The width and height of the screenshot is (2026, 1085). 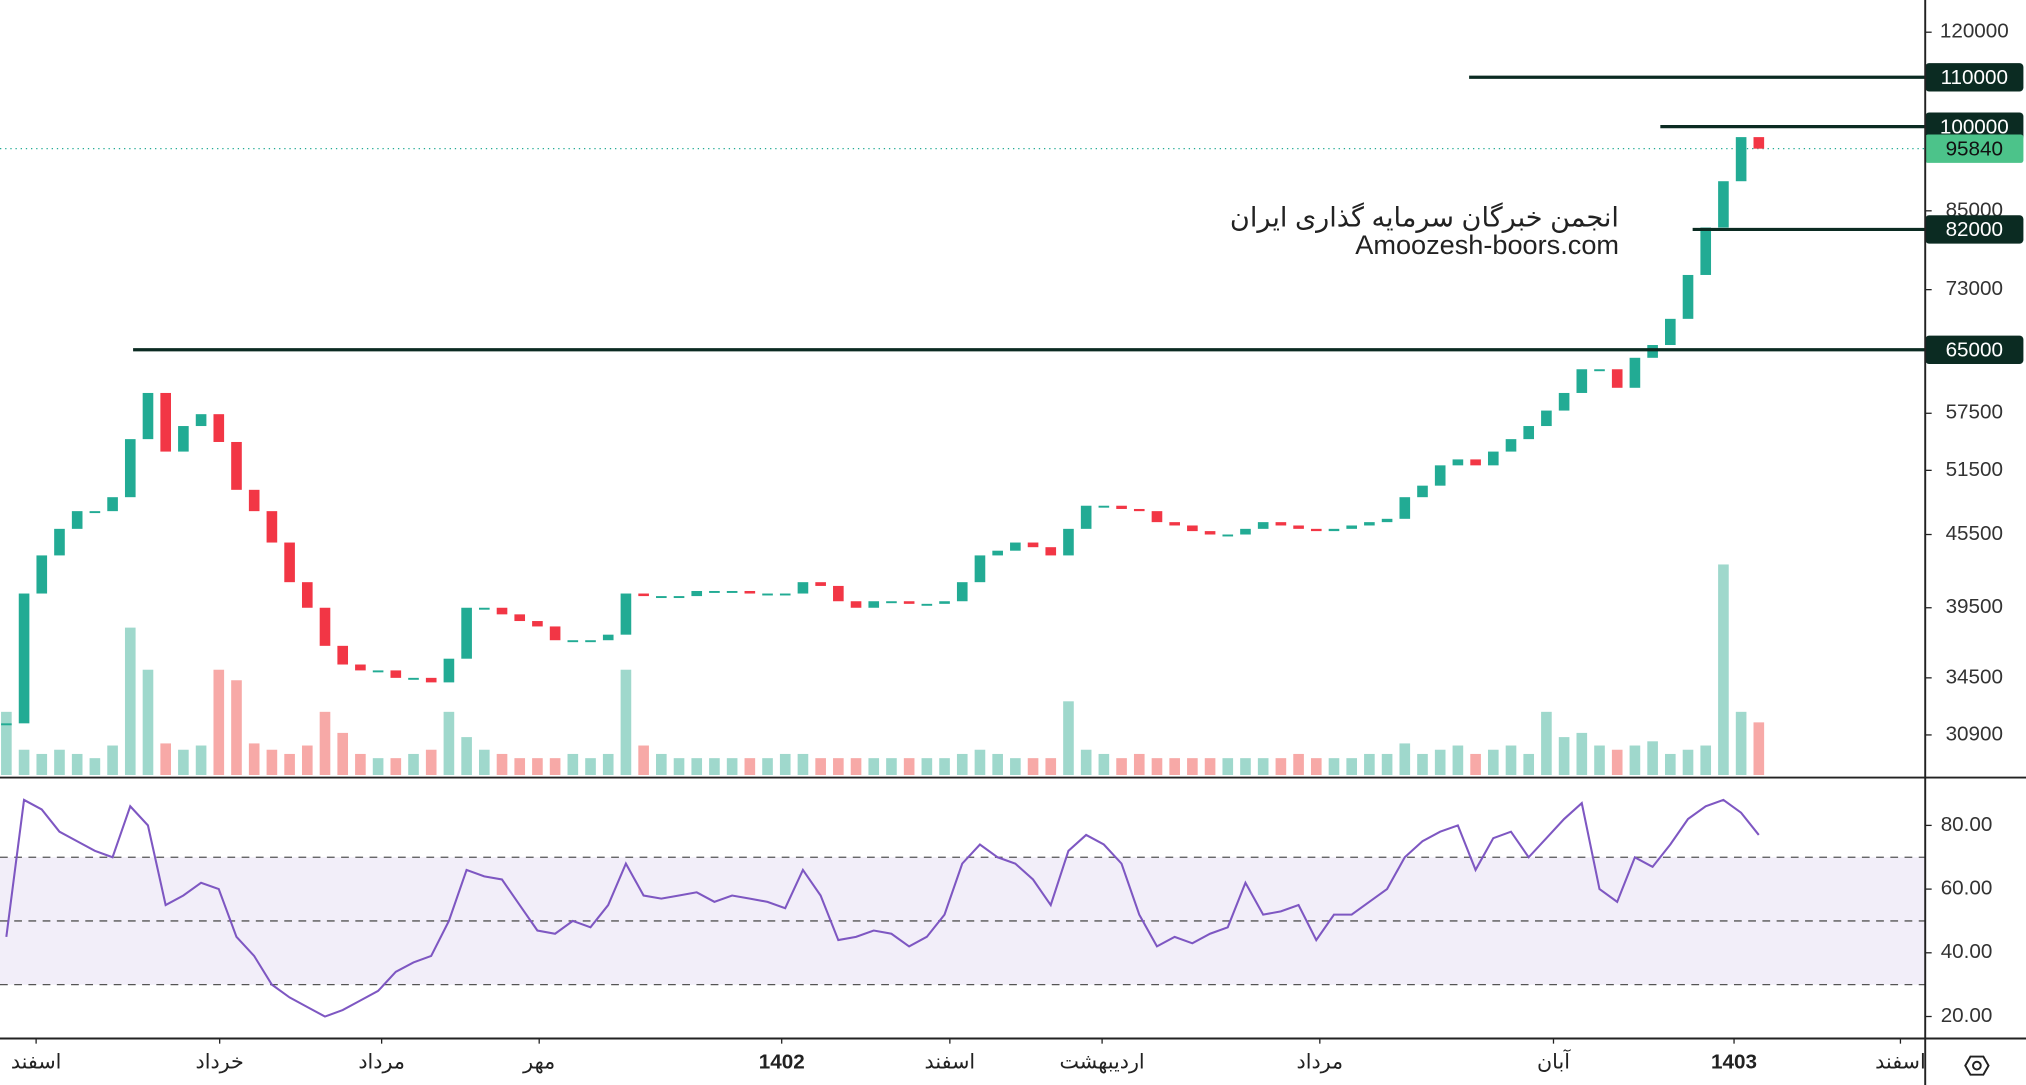 I want to click on last-price-box, so click(x=1974, y=148).